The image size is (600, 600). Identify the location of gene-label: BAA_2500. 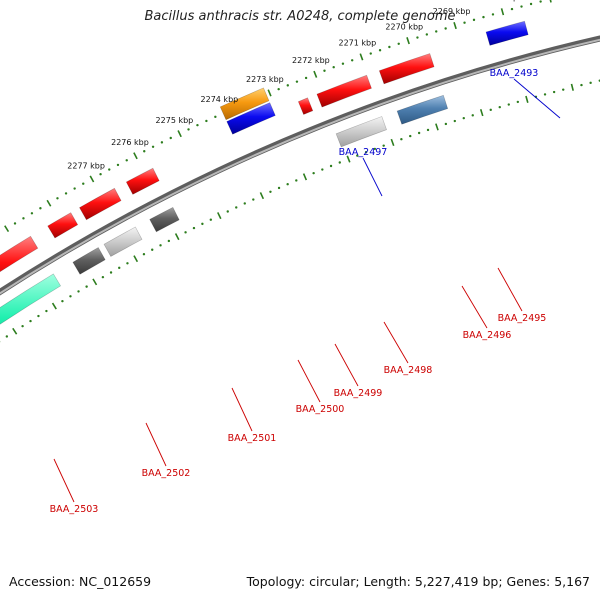
(320, 409).